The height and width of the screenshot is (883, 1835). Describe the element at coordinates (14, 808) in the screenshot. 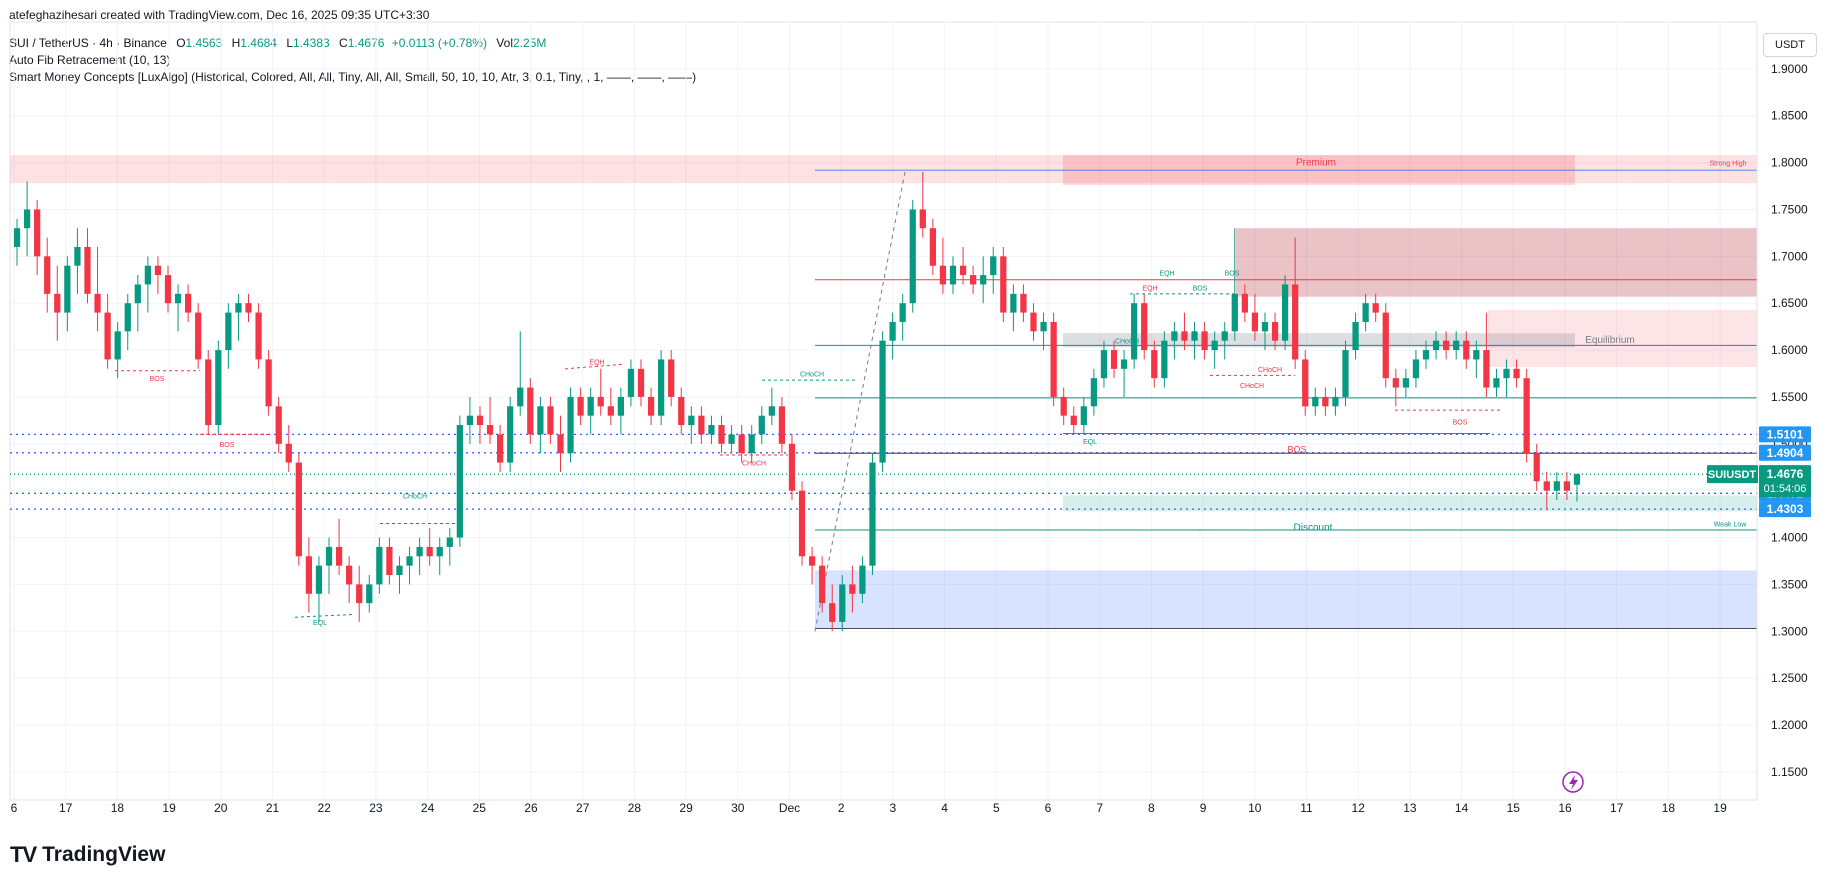

I see `x-tick-label: 6` at that location.